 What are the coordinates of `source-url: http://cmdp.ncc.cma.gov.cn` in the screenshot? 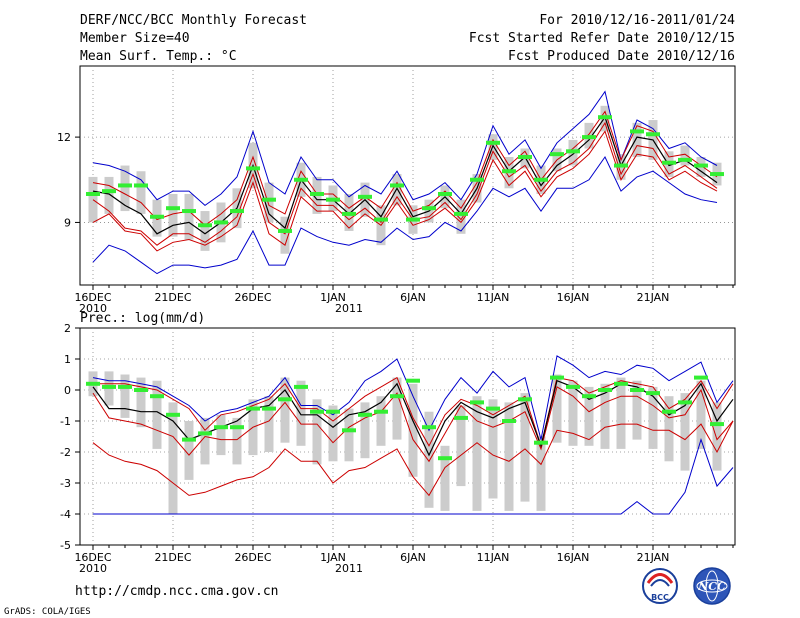 It's located at (177, 591).